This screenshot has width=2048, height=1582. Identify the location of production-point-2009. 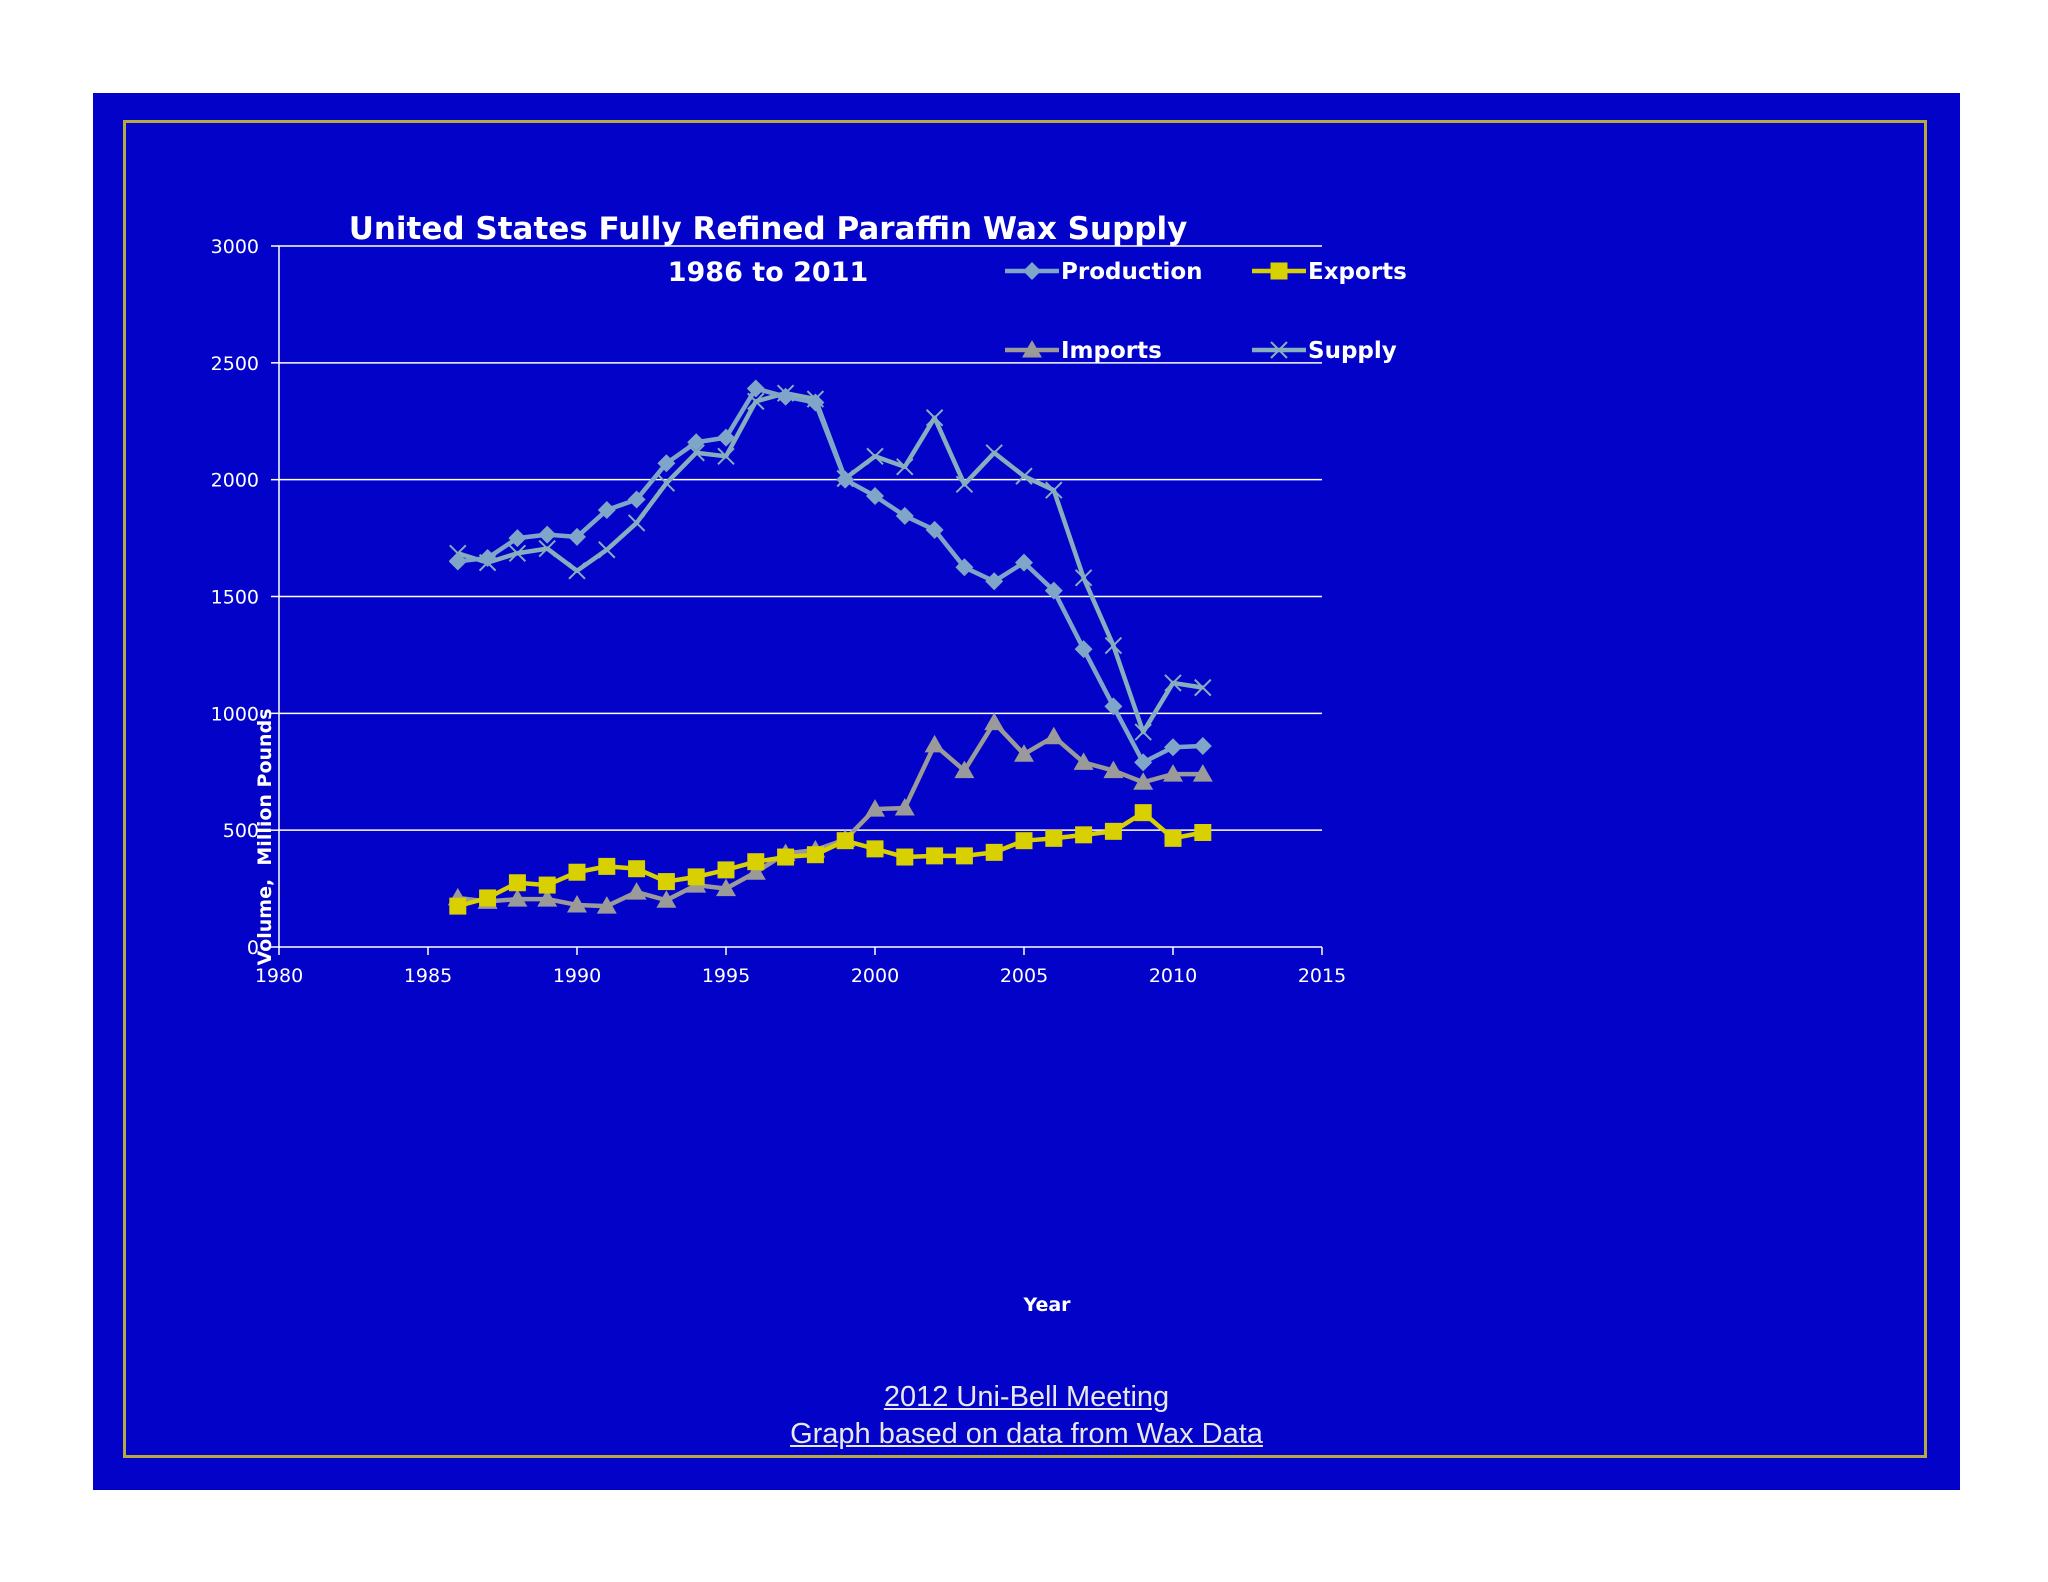
(1143, 762).